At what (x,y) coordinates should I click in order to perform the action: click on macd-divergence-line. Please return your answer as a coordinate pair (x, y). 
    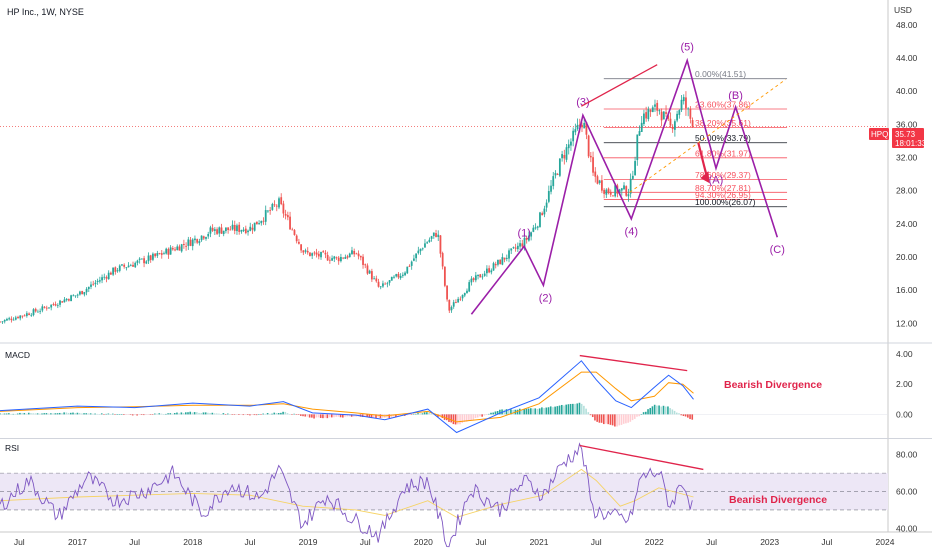
    Looking at the image, I should click on (633, 363).